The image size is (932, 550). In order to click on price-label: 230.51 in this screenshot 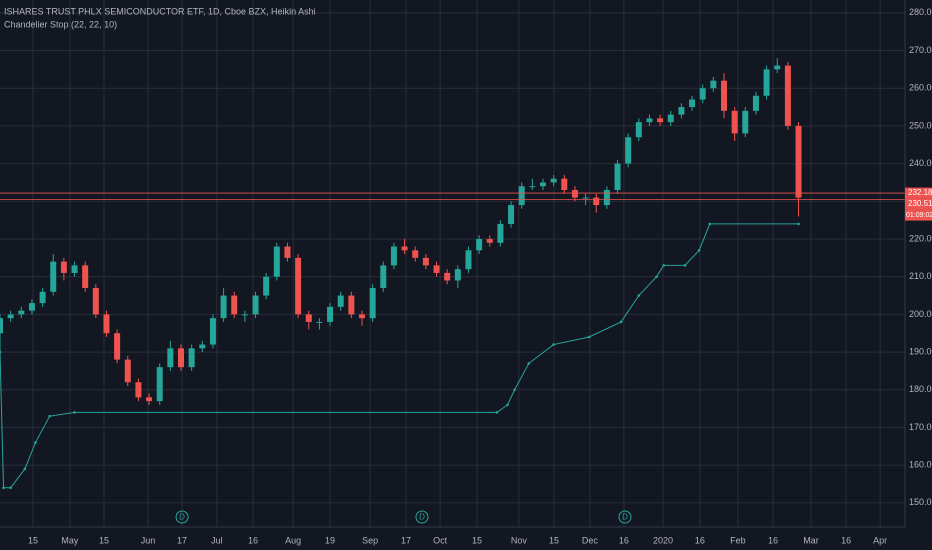, I will do `click(920, 203)`.